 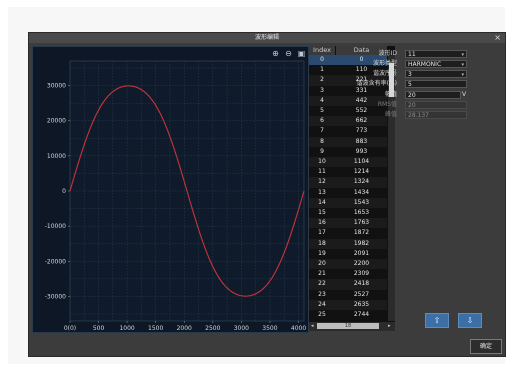 What do you see at coordinates (361, 90) in the screenshot?
I see `cell-data: 331` at bounding box center [361, 90].